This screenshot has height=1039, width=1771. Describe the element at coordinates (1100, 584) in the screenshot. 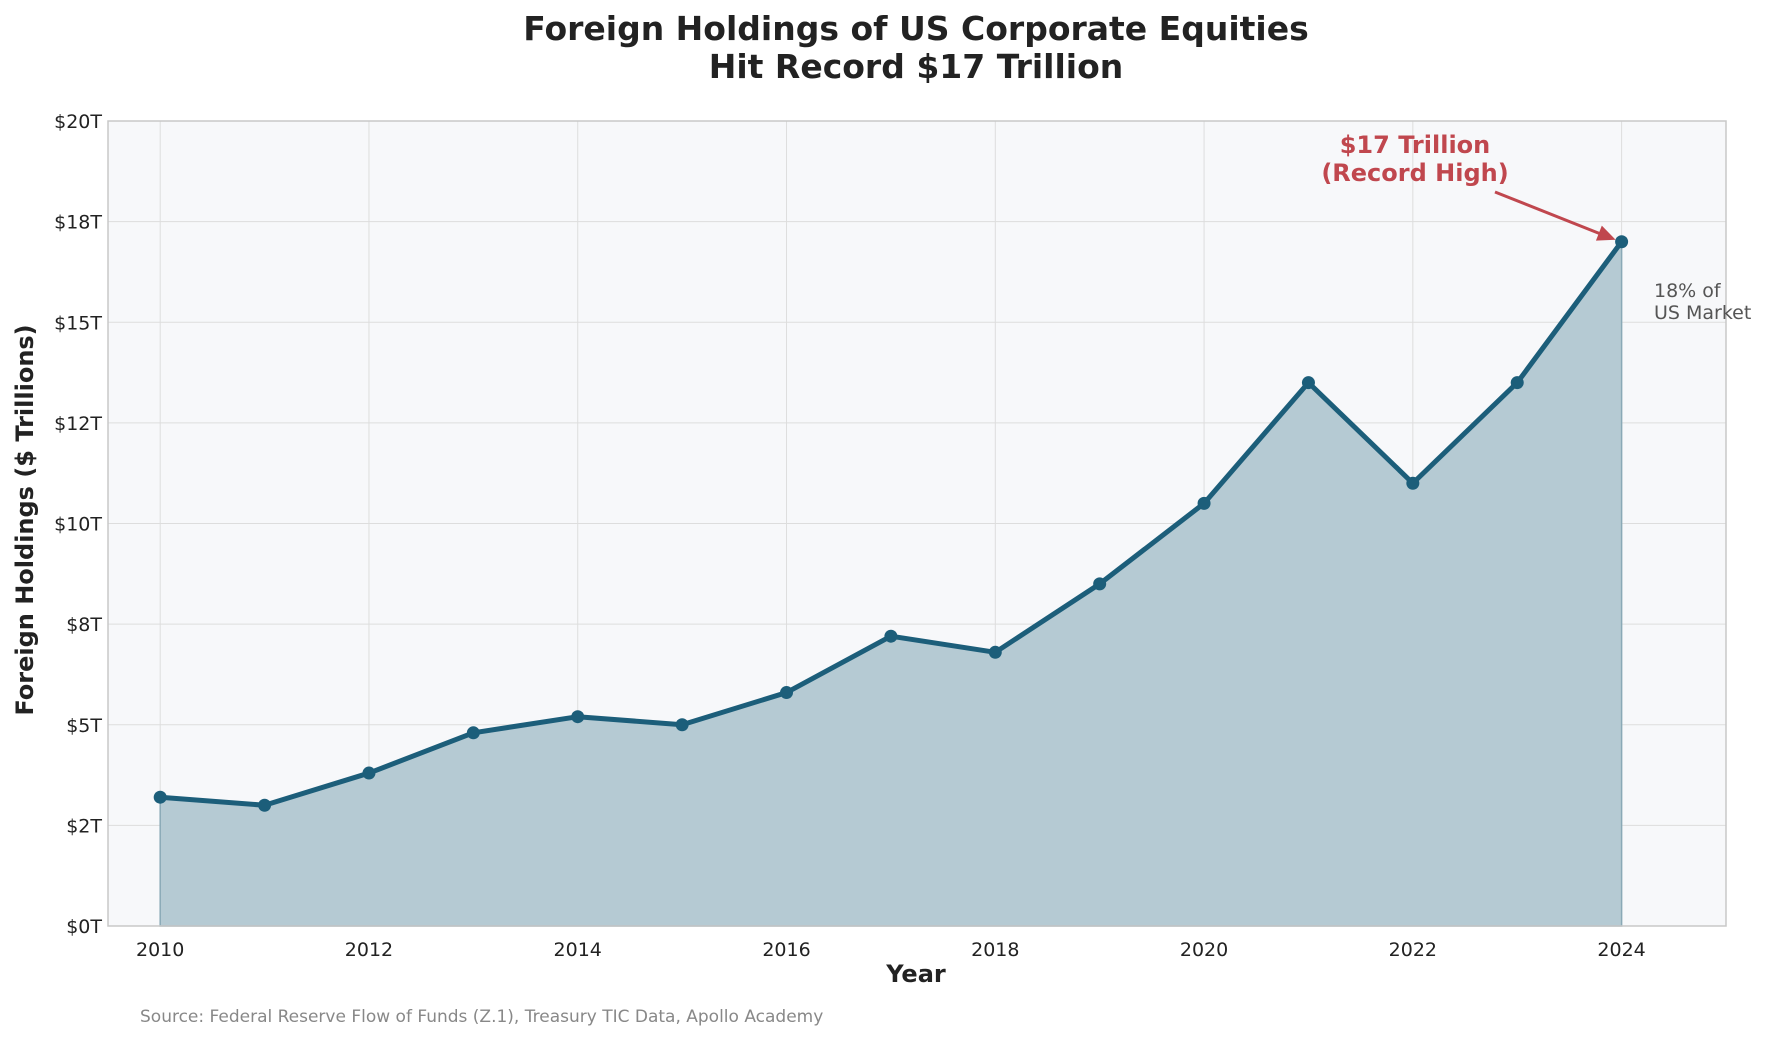

I see `data-point-2019` at that location.